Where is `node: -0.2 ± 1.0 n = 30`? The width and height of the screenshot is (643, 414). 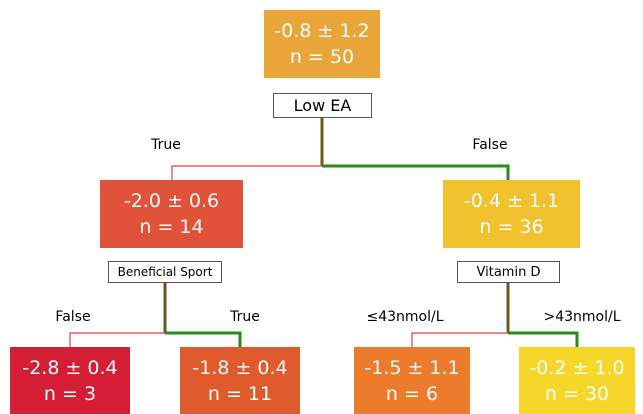 node: -0.2 ± 1.0 n = 30 is located at coordinates (577, 380).